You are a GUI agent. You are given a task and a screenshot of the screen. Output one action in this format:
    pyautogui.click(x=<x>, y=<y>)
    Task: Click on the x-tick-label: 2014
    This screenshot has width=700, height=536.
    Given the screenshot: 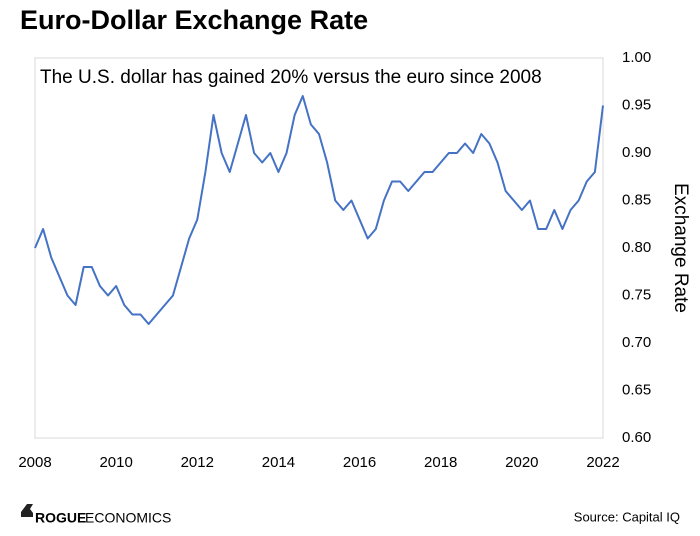 What is the action you would take?
    pyautogui.click(x=278, y=462)
    